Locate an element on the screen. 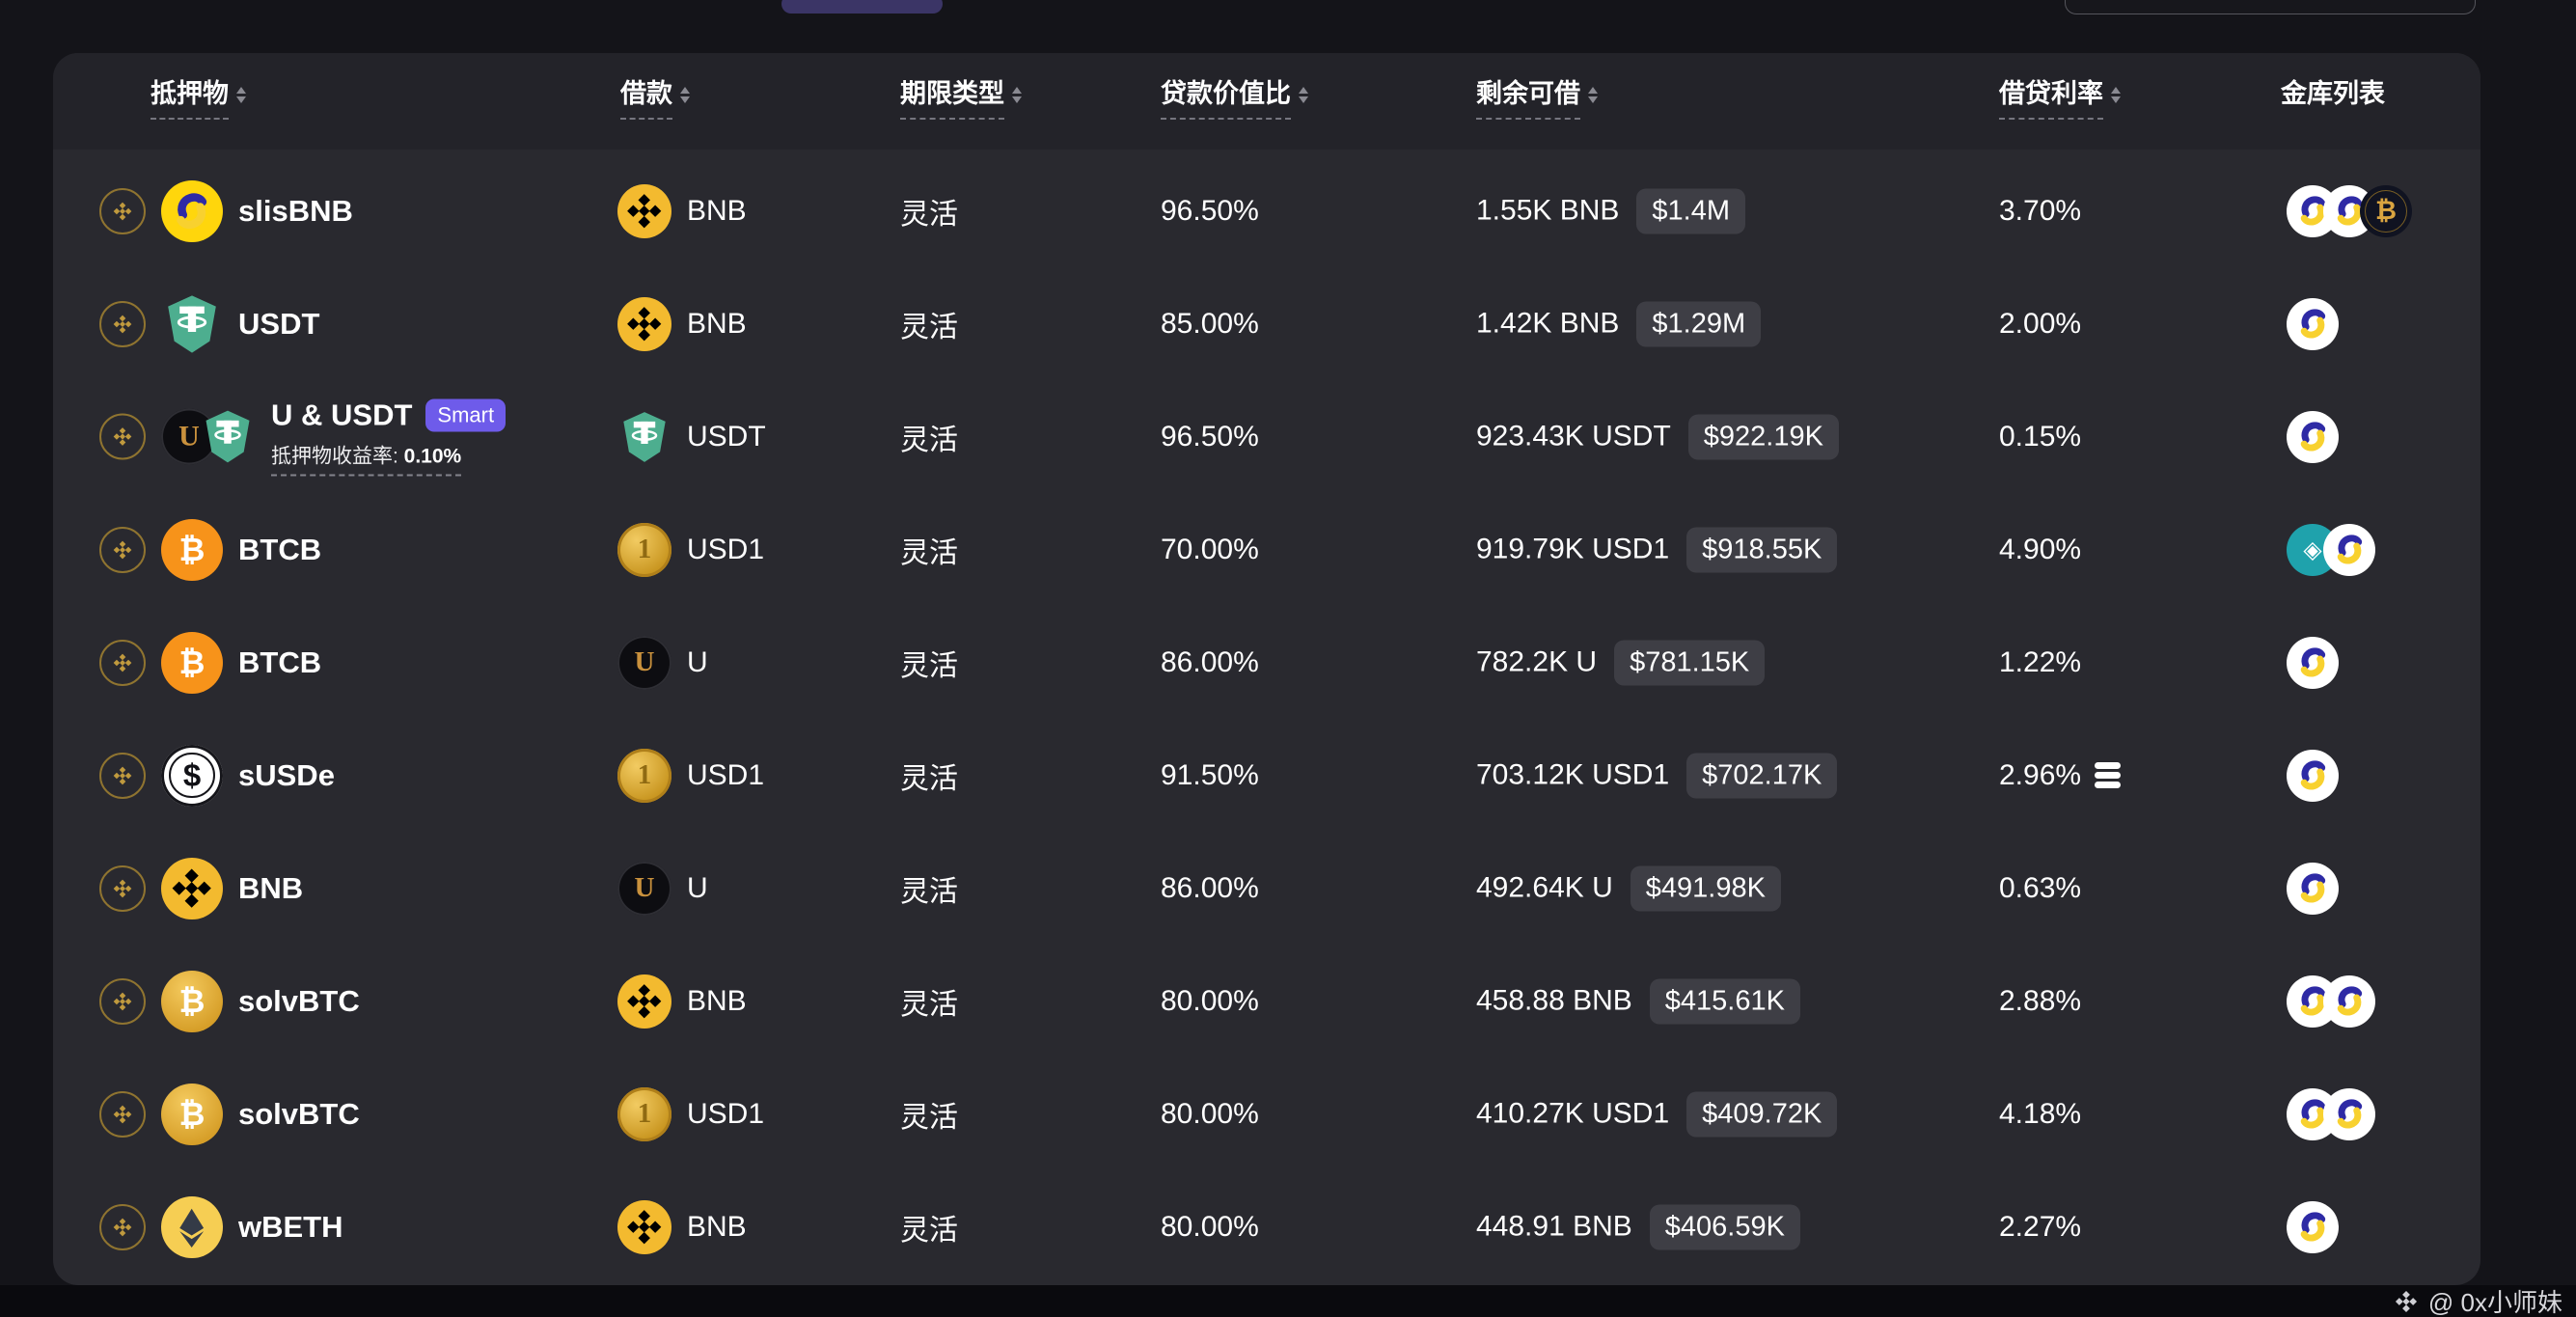 The image size is (2576, 1317). remaining-cell: 1.42K BNB $1.29M is located at coordinates (1619, 323).